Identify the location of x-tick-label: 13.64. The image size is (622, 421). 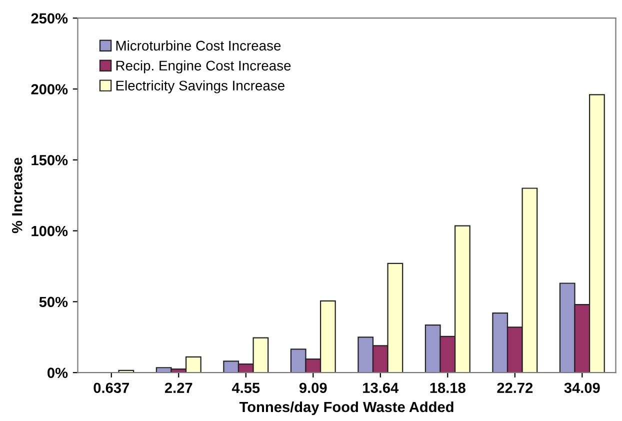
(381, 388).